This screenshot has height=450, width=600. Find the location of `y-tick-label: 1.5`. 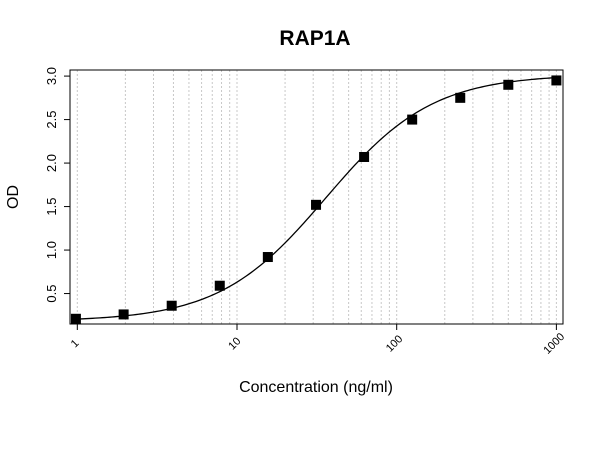

y-tick-label: 1.5 is located at coordinates (51, 207).